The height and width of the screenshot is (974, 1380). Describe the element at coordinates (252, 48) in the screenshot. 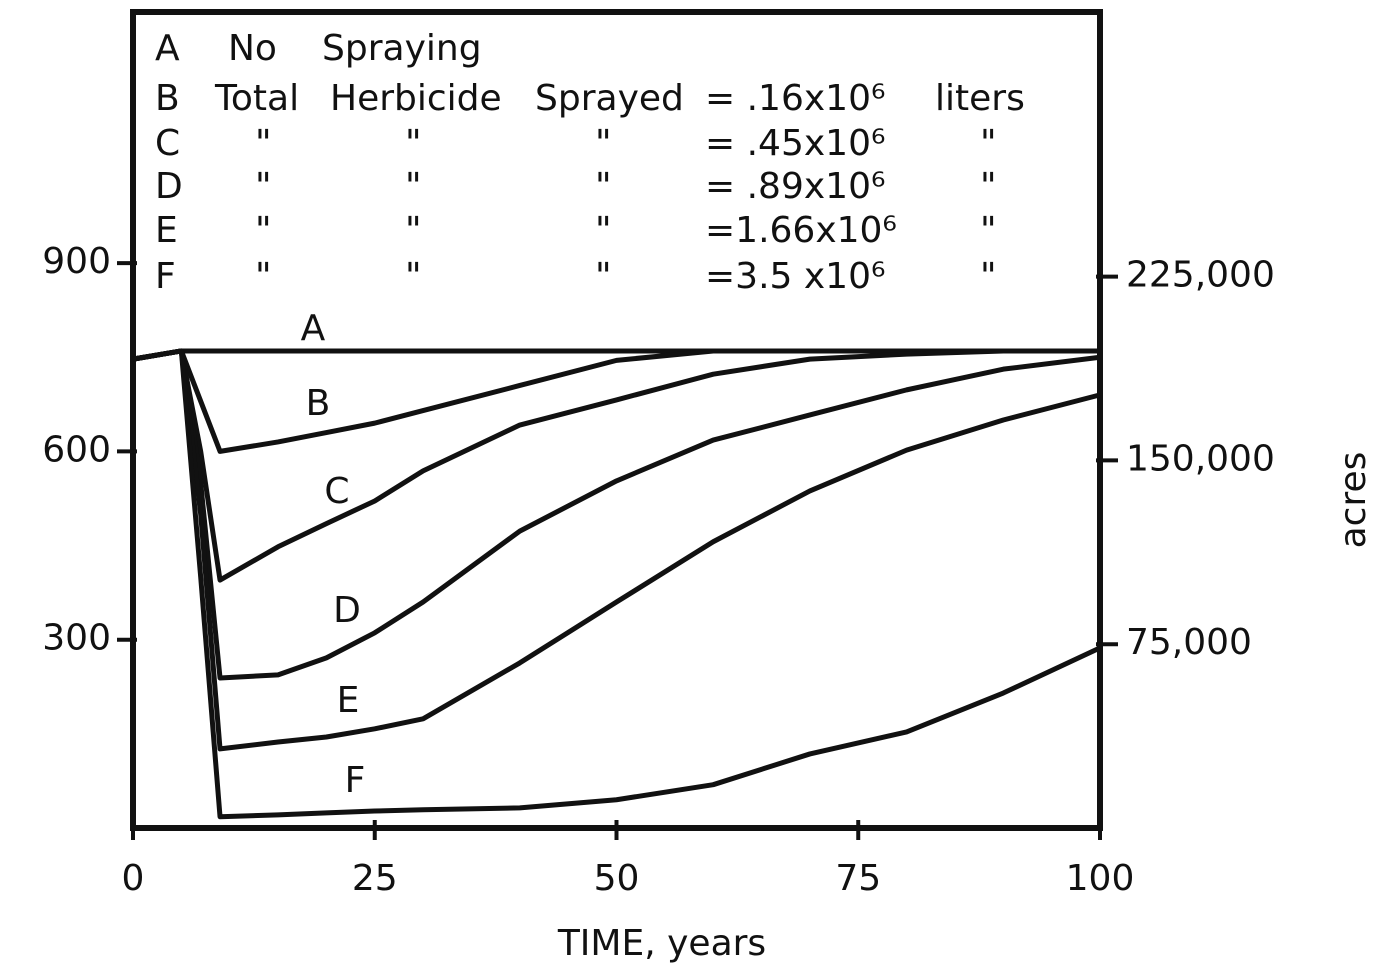

I see `legend-text: No` at that location.